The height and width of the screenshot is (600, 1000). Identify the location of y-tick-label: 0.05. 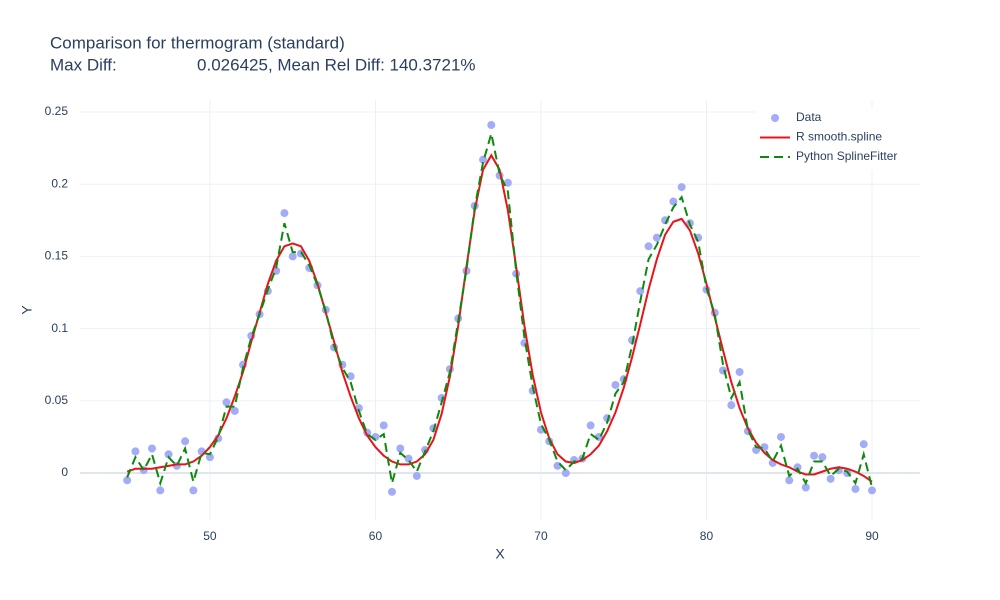
(57, 400).